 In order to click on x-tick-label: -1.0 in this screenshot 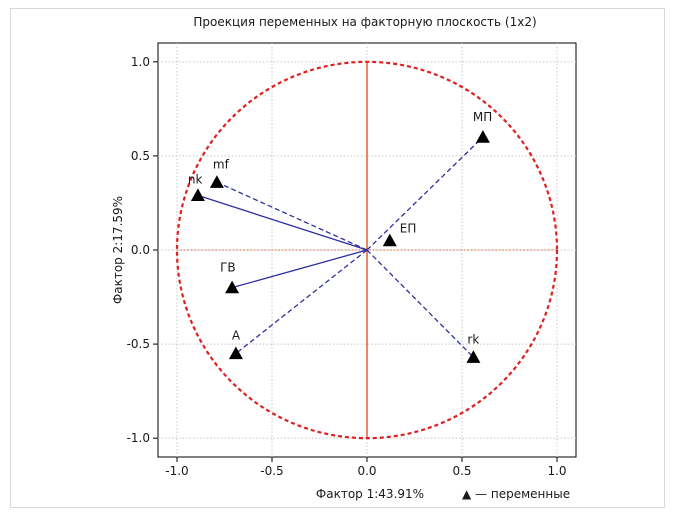, I will do `click(176, 471)`.